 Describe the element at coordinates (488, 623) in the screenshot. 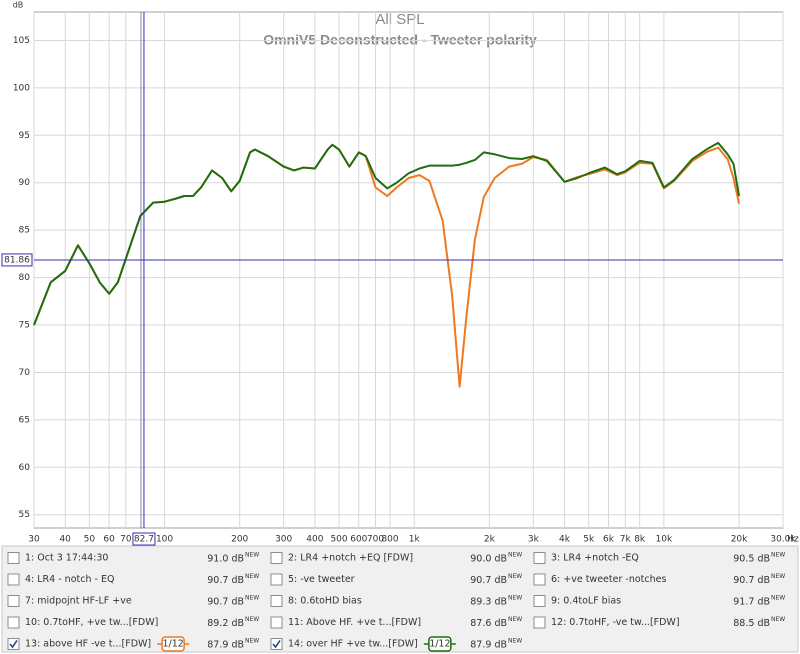

I see `legend-reading: 87.6 dB` at that location.